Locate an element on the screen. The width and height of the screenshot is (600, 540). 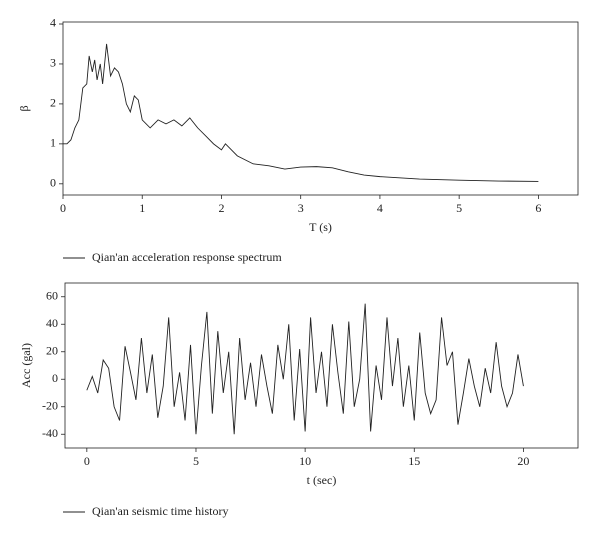
x-axis-label: T (s) is located at coordinates (320, 227).